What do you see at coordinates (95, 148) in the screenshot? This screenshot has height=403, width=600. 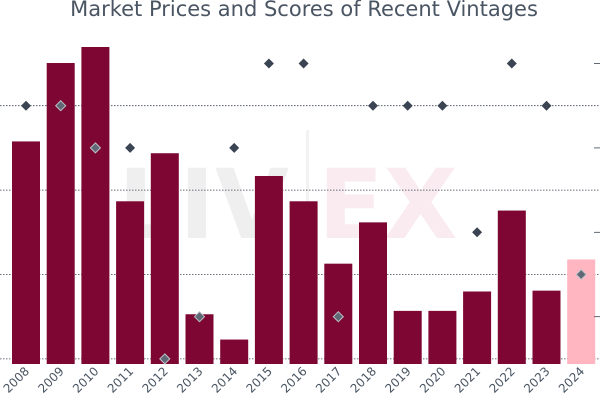 I see `score-marker-2010` at bounding box center [95, 148].